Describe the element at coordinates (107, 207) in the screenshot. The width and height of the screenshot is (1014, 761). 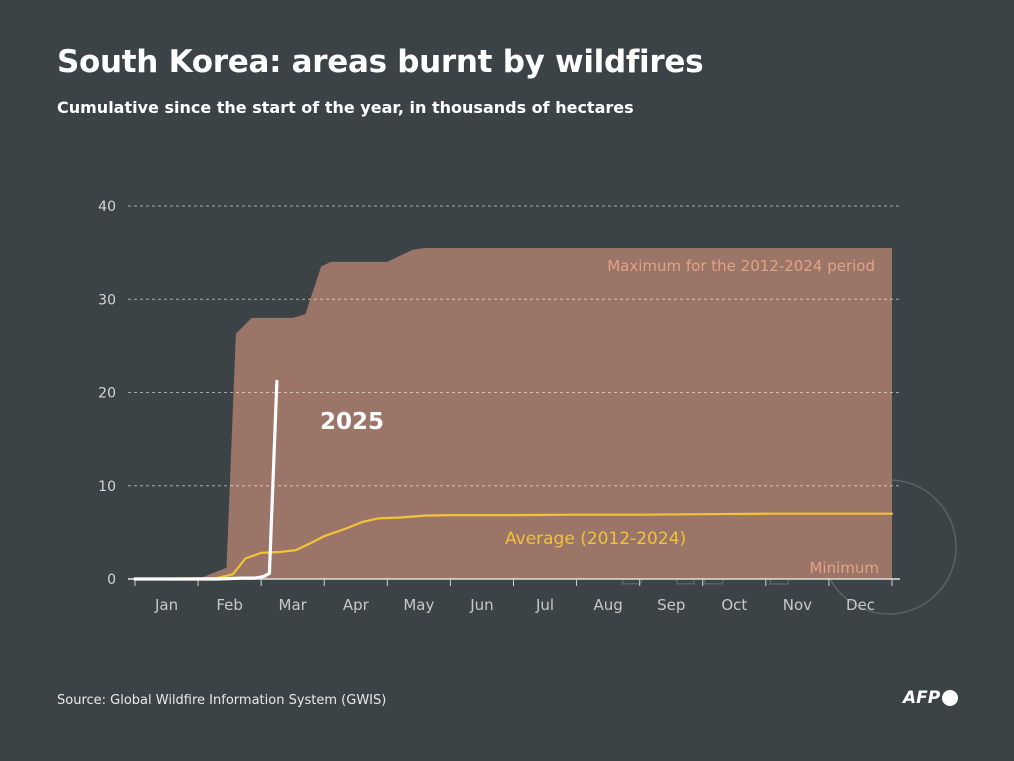
I see `y-tick-label: 40` at that location.